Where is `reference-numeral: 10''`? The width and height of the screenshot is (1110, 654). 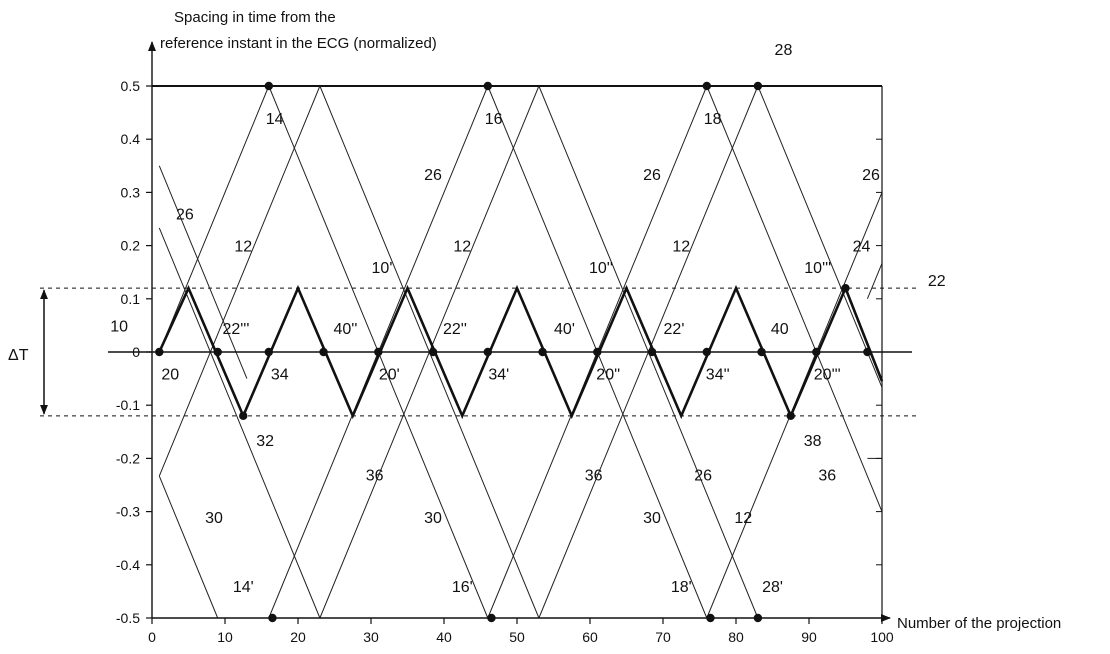
reference-numeral: 10'' is located at coordinates (601, 268).